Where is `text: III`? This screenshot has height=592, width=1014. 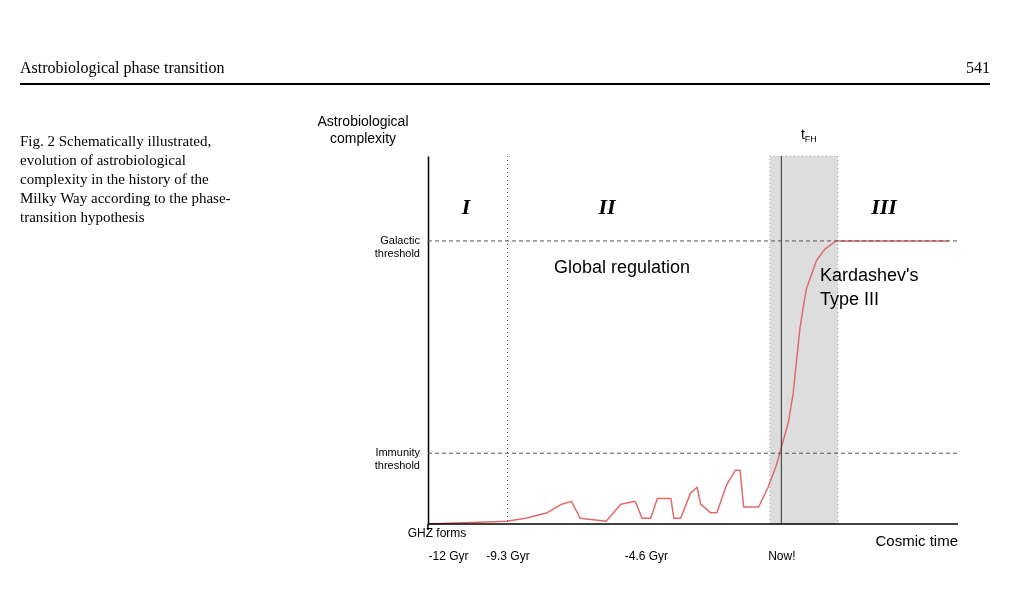 text: III is located at coordinates (884, 206).